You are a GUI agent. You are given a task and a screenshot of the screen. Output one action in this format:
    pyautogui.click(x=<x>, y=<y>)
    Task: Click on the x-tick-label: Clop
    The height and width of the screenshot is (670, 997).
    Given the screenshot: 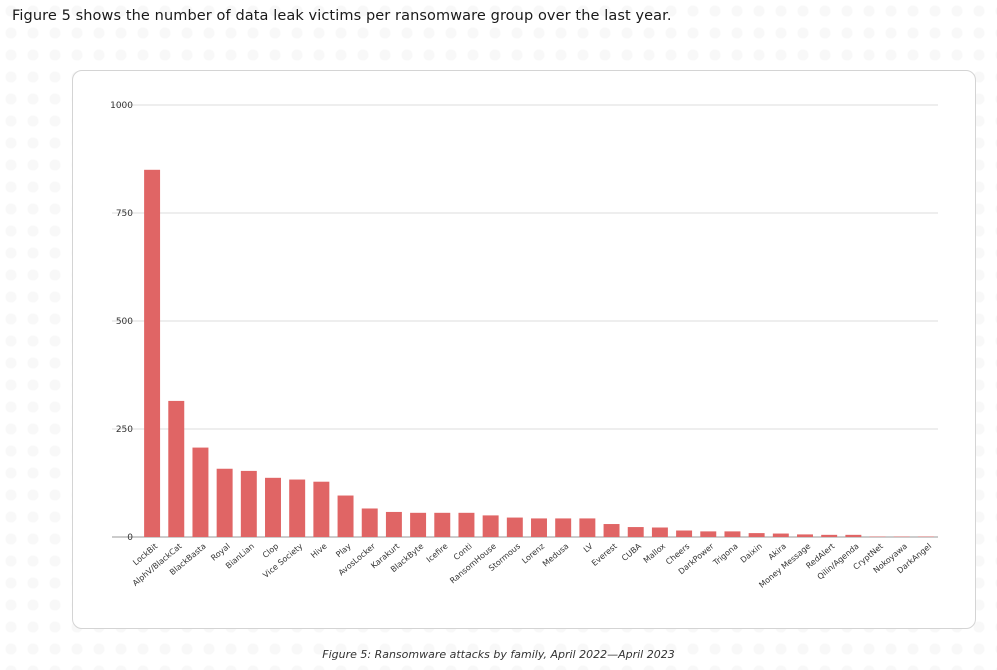 What is the action you would take?
    pyautogui.click(x=270, y=551)
    